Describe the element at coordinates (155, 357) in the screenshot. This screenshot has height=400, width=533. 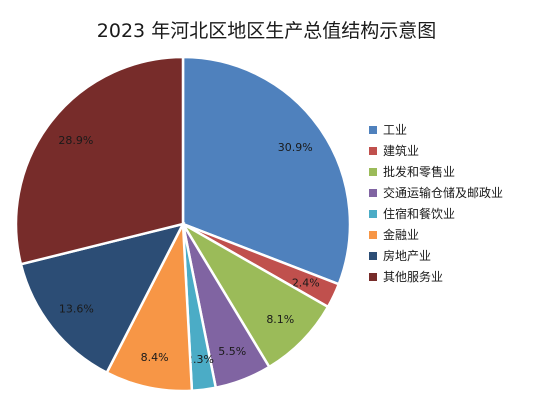
I see `slice-value-label: 8.4%` at that location.